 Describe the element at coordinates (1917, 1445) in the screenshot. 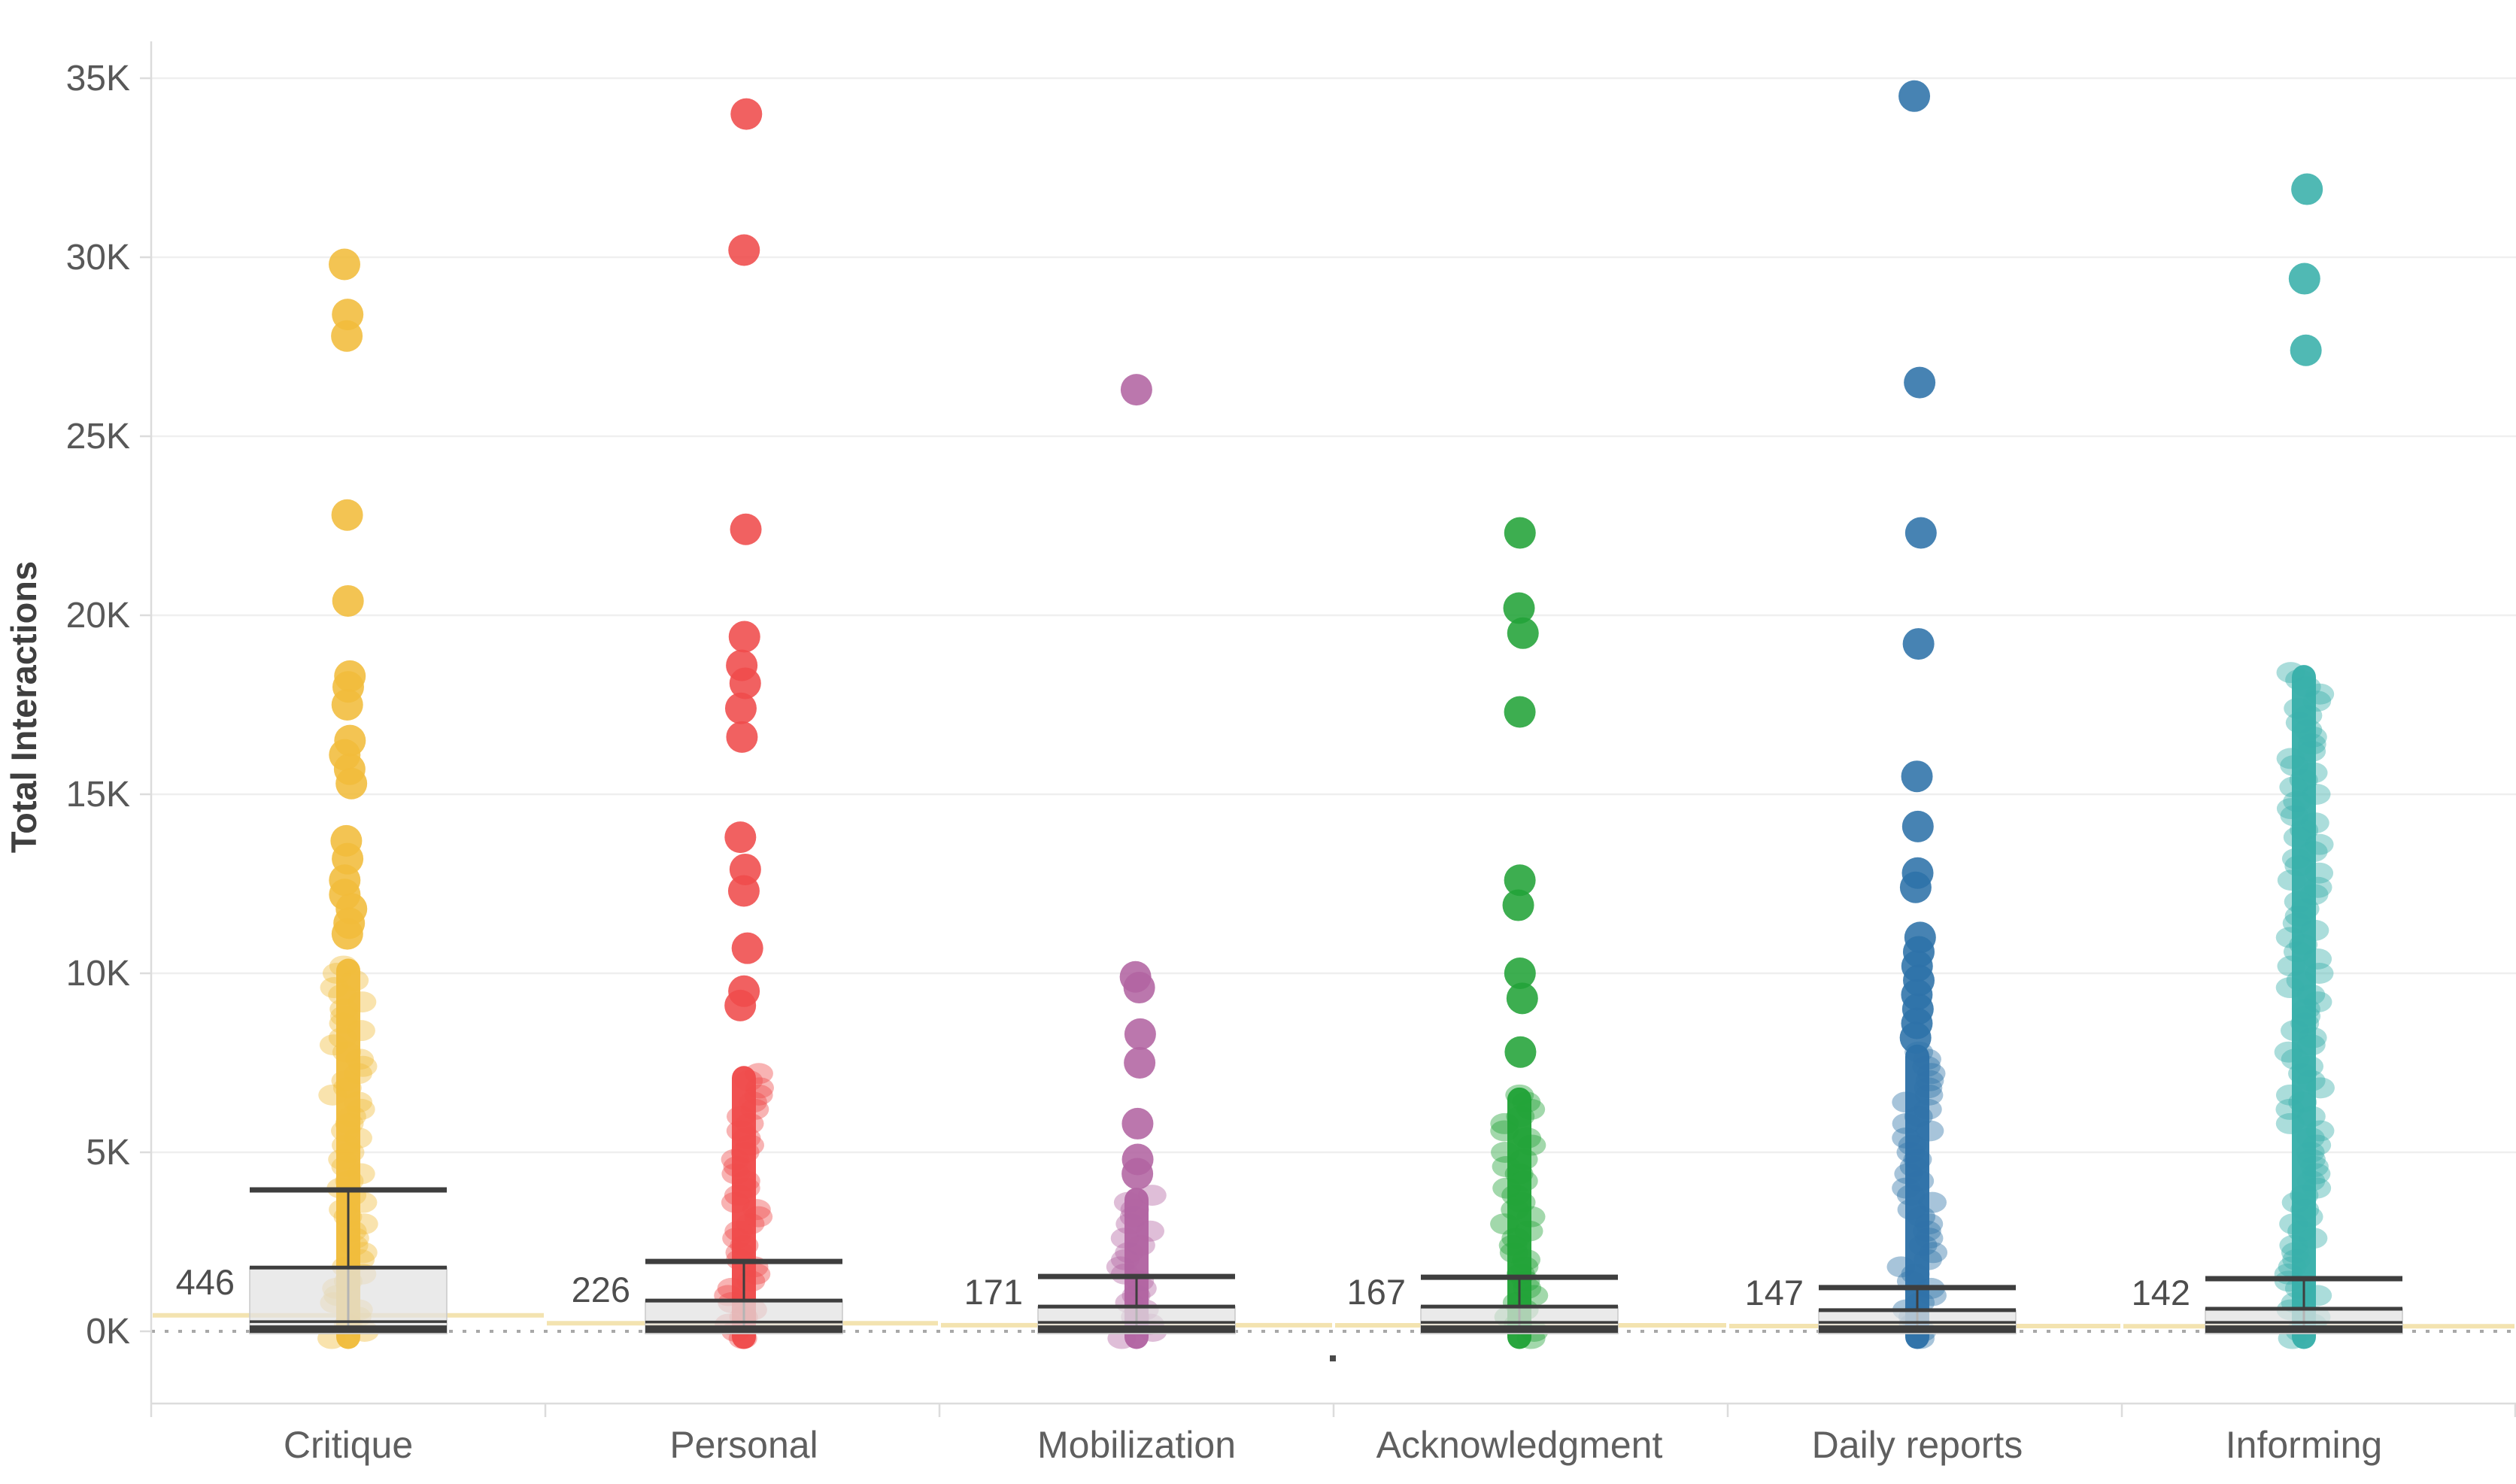

I see `x-category-label: Daily reports` at that location.